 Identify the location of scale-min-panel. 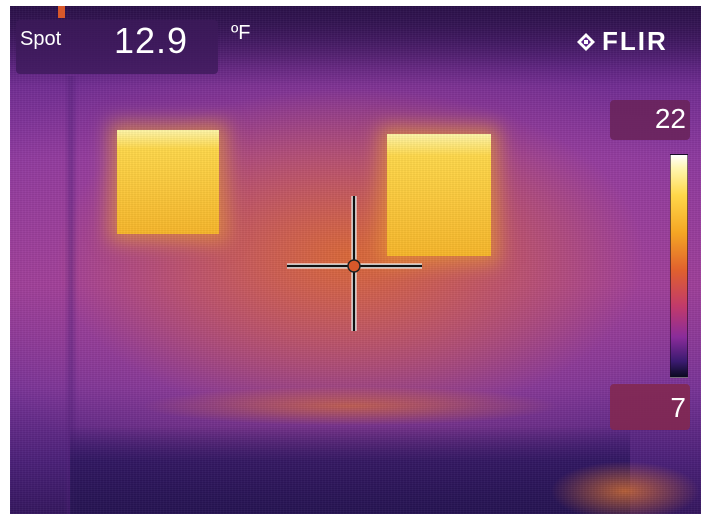
(650, 407).